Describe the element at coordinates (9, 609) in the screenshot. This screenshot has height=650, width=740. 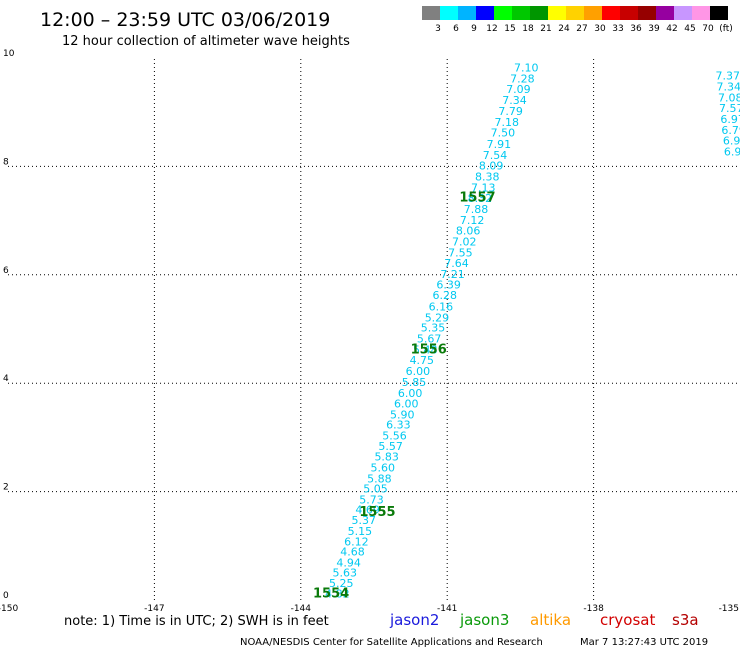
I see `x-tick-label: -150` at that location.